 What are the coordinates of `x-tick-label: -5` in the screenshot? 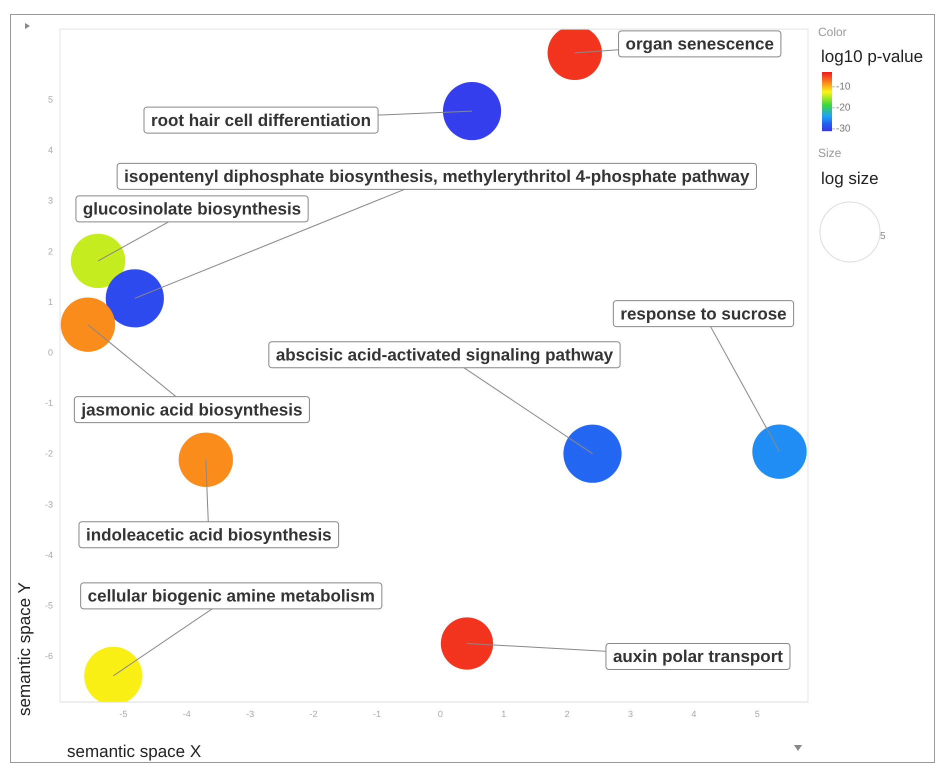 It's located at (123, 714).